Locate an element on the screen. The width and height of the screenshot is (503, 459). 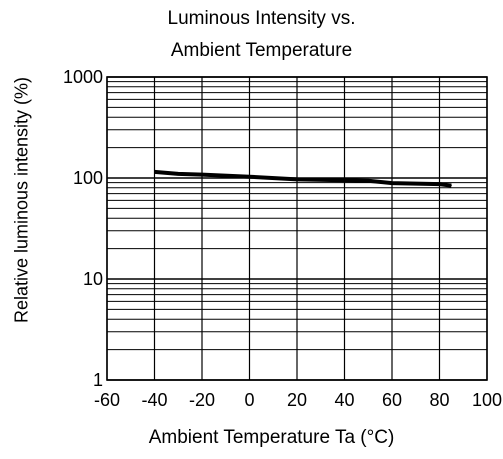
y-tick-label: 1000 is located at coordinates (83, 77).